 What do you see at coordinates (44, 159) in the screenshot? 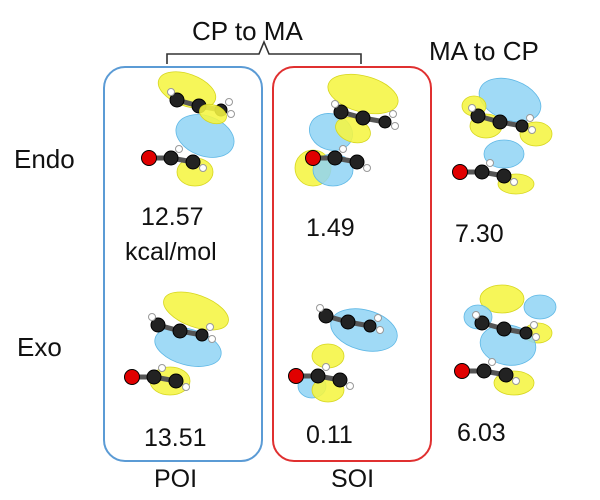
I see `row-label-endo: Endo` at bounding box center [44, 159].